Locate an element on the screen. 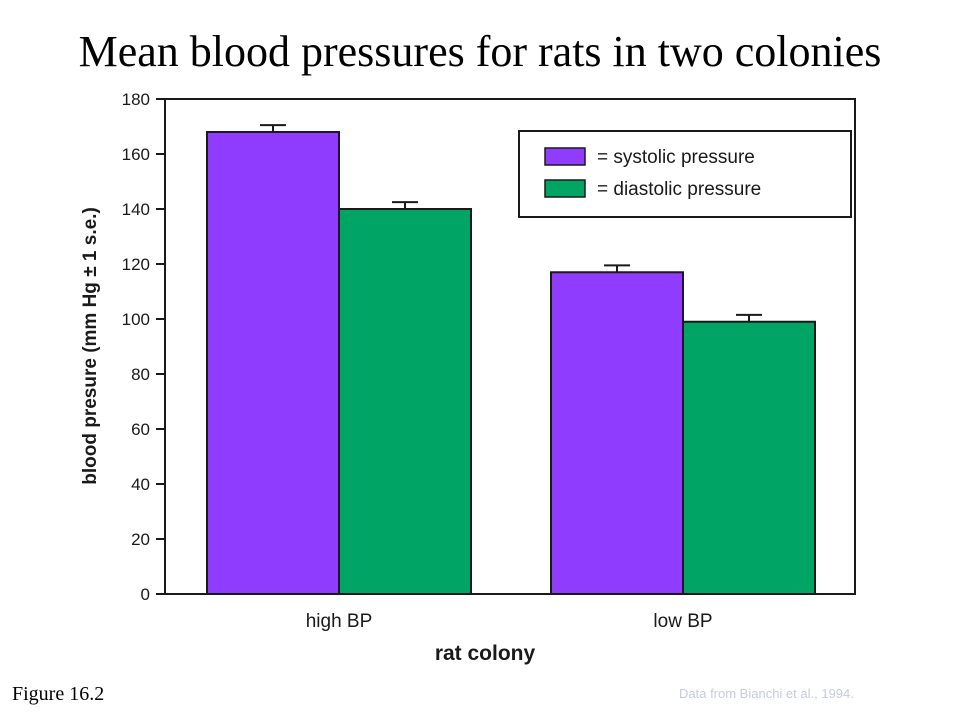 The width and height of the screenshot is (960, 720). y-tick-label: 20 is located at coordinates (140, 539).